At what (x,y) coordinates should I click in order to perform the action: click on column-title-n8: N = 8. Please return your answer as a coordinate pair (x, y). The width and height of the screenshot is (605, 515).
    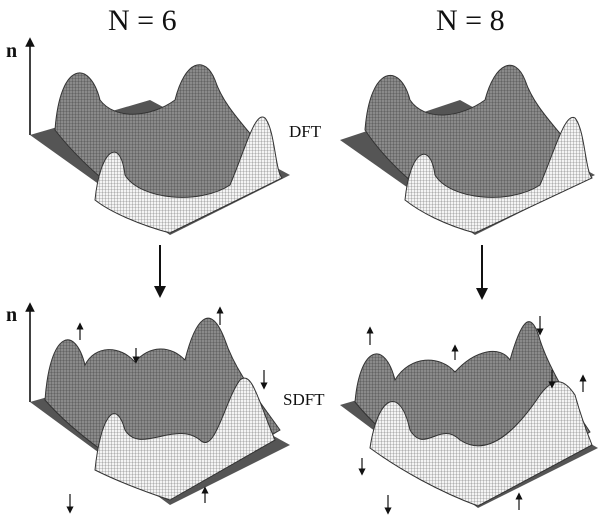
    Looking at the image, I should click on (470, 20).